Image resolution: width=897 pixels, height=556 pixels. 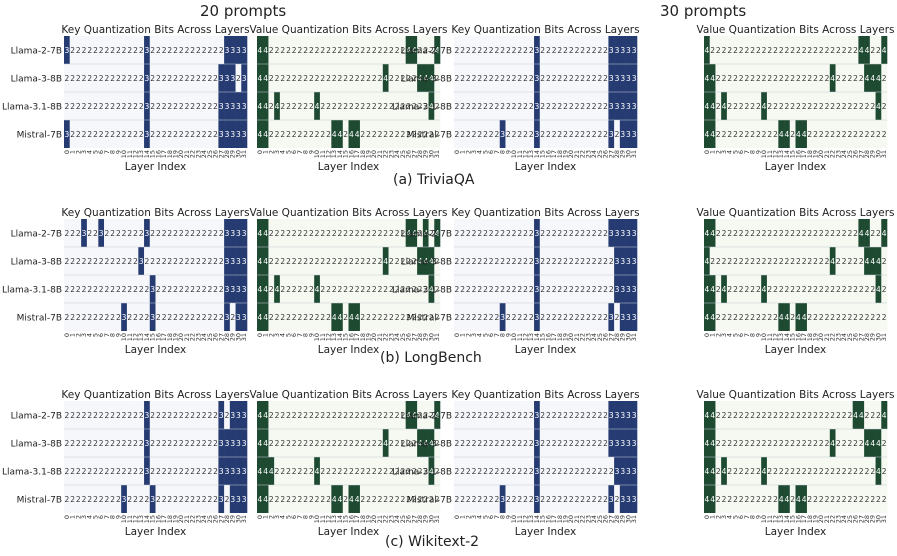 What do you see at coordinates (543, 519) in the screenshot?
I see `x-tick-label: 15` at bounding box center [543, 519].